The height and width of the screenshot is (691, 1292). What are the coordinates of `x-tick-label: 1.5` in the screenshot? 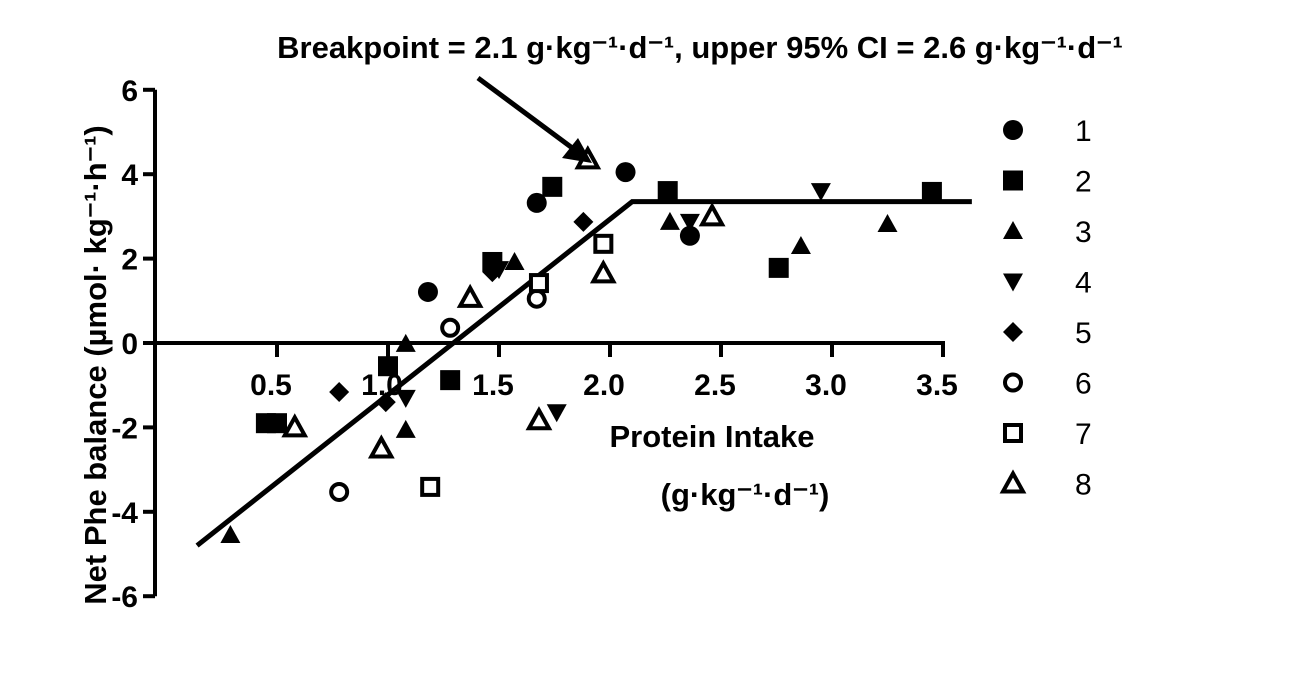 It's located at (493, 385).